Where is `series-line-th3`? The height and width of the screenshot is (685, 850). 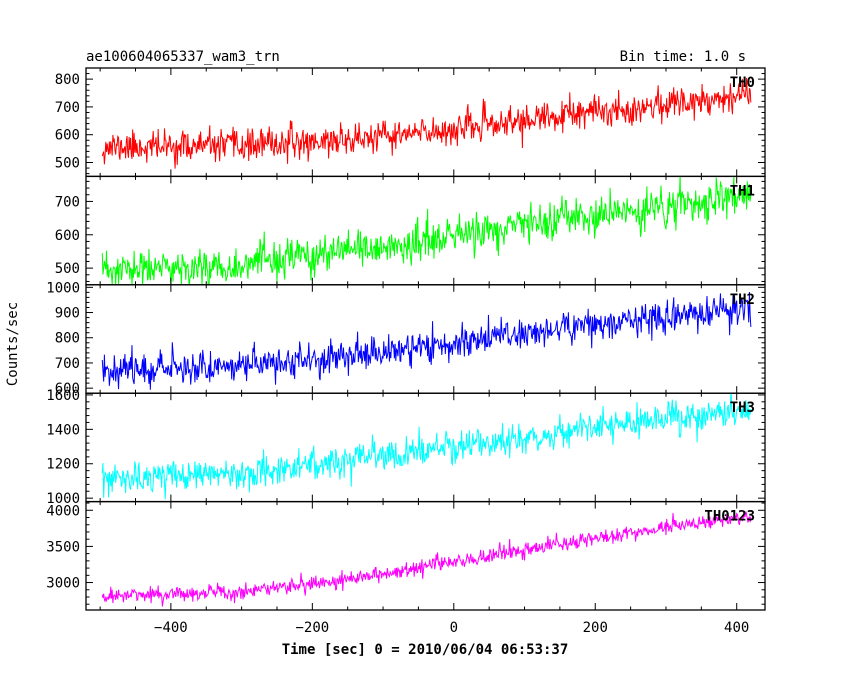 series-line-th3 is located at coordinates (426, 446).